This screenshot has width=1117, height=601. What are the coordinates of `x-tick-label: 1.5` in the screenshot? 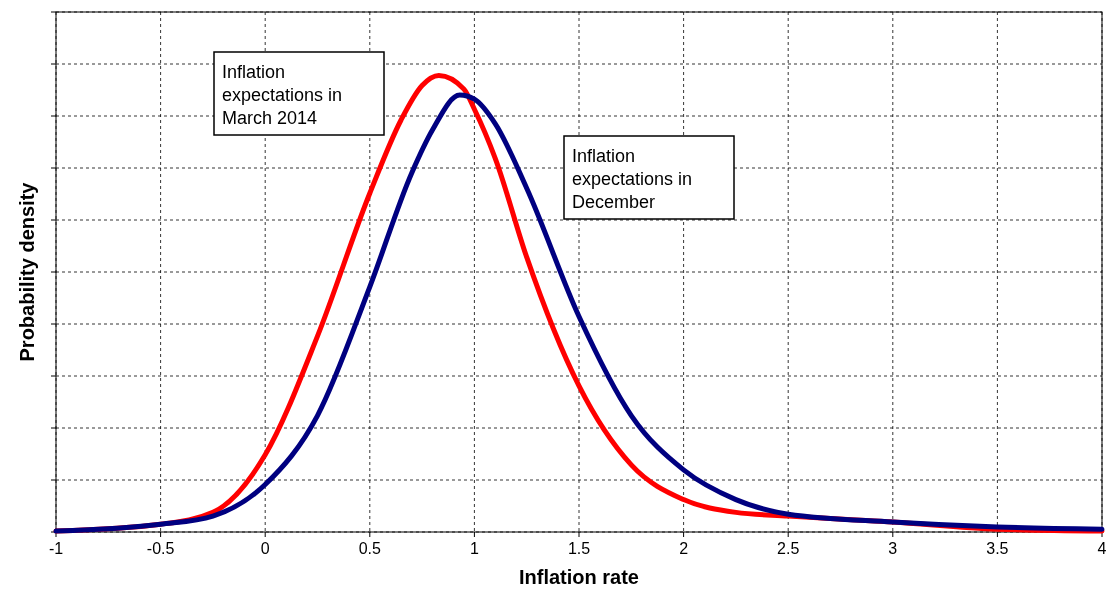 It's located at (579, 548).